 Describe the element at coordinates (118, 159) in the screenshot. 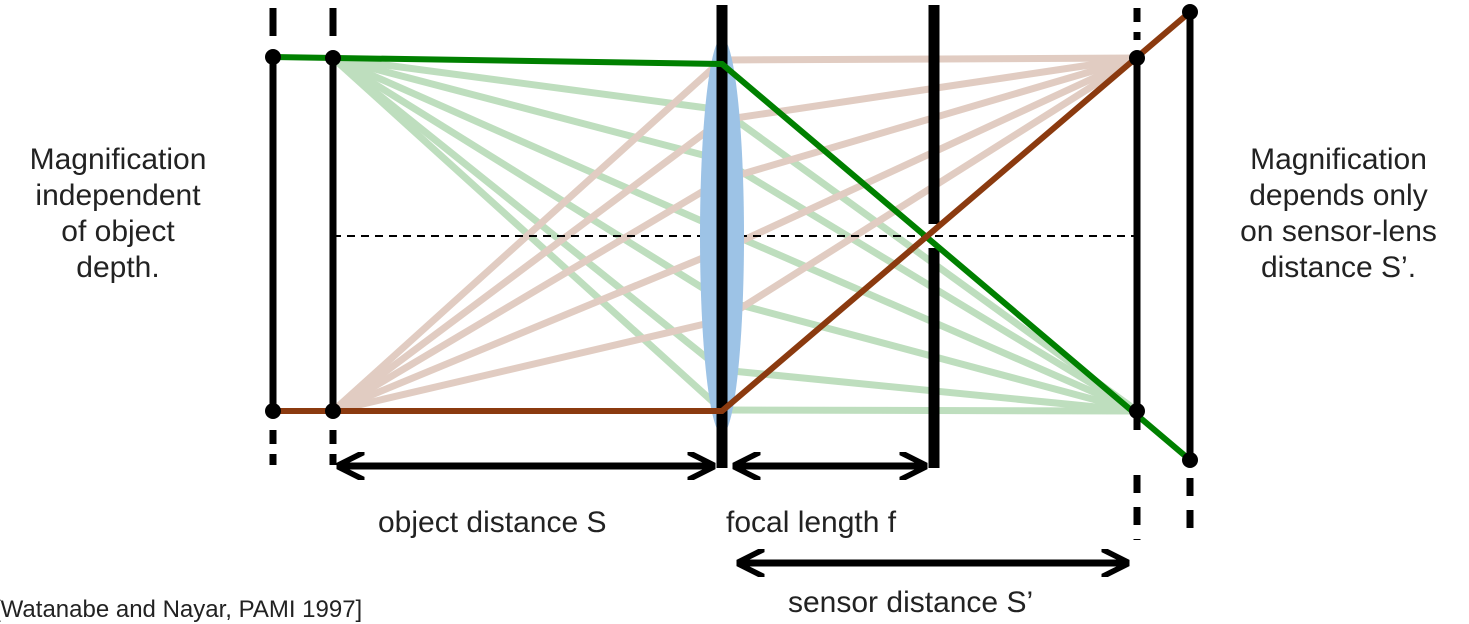

I see `left-caption-line: Magnification` at that location.